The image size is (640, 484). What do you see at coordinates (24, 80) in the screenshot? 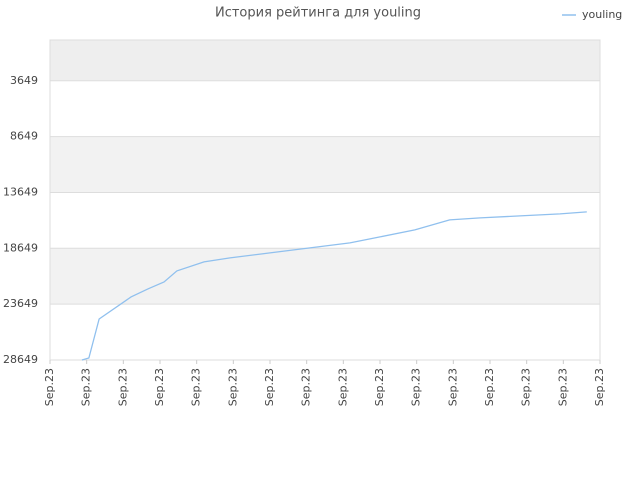
I see `y-tick-label: 3649` at bounding box center [24, 80].